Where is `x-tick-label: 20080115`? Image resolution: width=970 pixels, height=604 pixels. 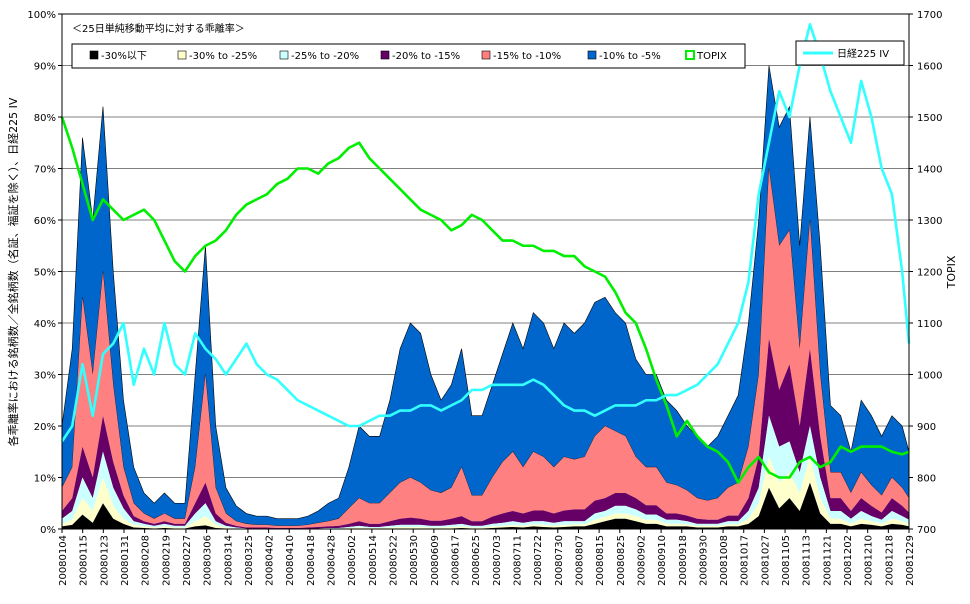 x-tick-label: 20080115 is located at coordinates (84, 560).